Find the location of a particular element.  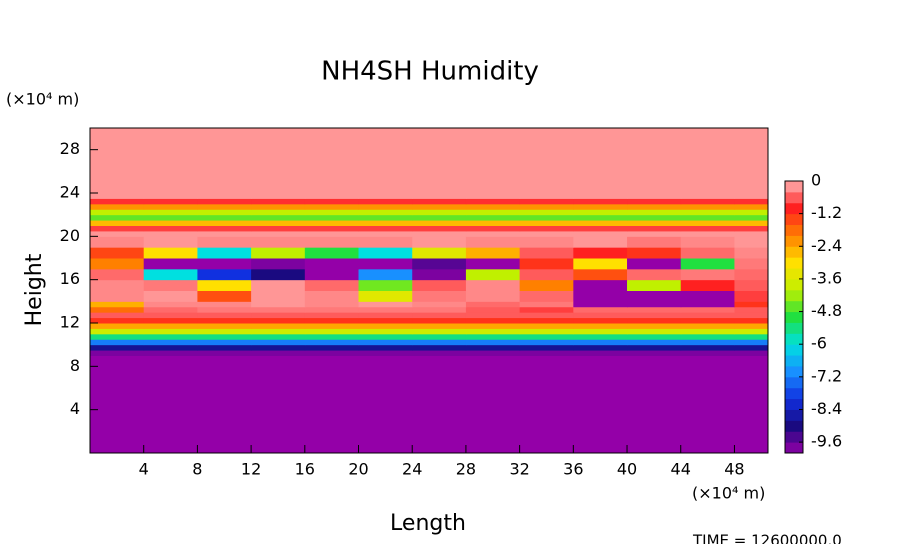

x-tick-label: 36 is located at coordinates (573, 469).